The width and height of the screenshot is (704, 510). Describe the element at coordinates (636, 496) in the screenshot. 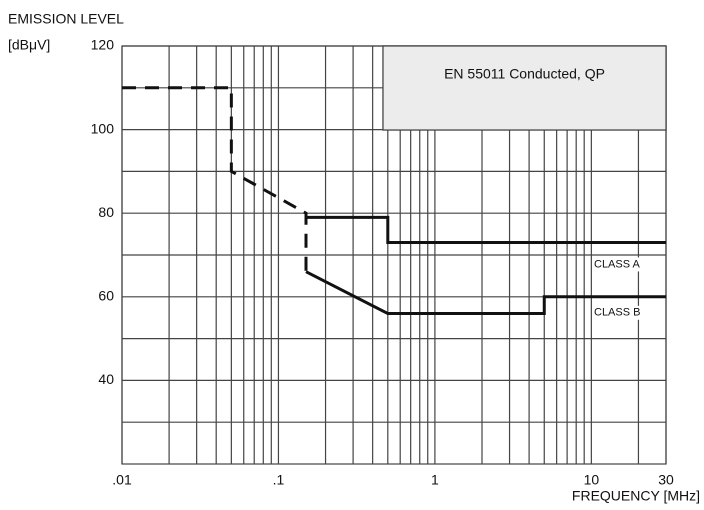

I see `x-axis-label: FREQUENCY [MHz]` at that location.